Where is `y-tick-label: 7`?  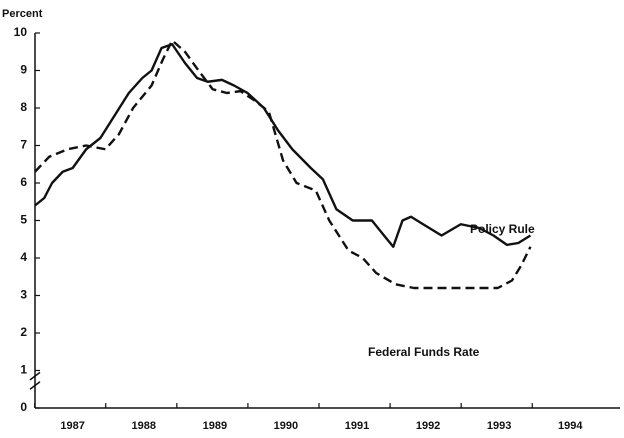 y-tick-label: 7 is located at coordinates (23, 145).